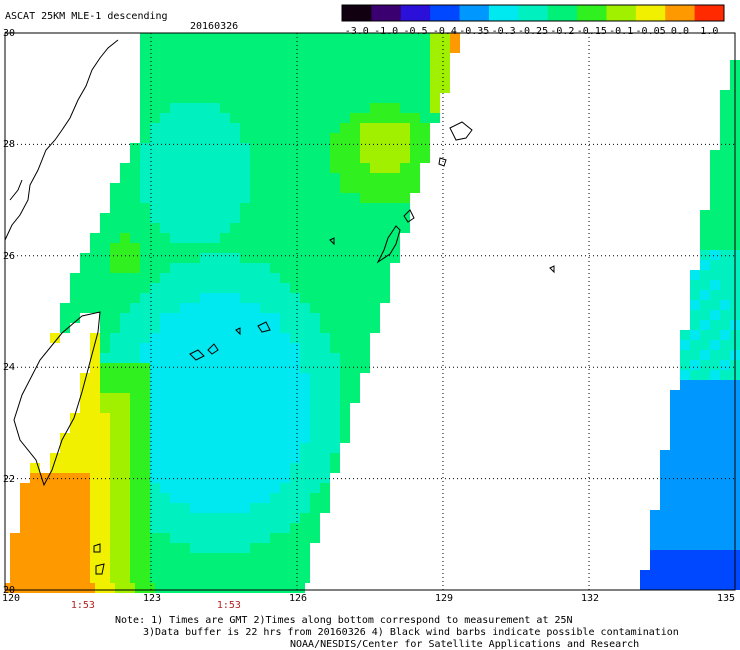  What do you see at coordinates (86, 16) in the screenshot?
I see `product-title: ASCAT 25KM MLE-1 descending` at bounding box center [86, 16].